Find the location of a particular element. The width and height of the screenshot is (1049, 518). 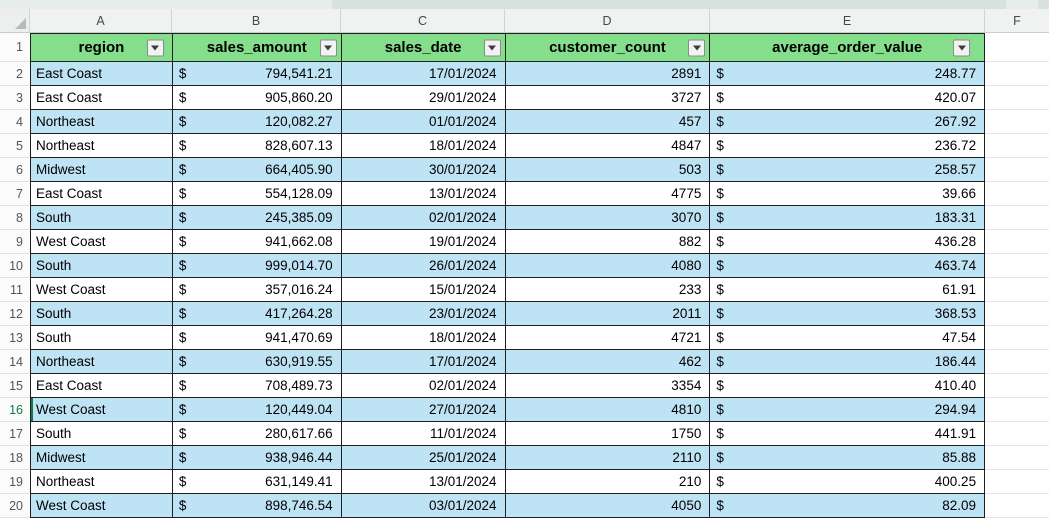

cell-E19: $400.25 is located at coordinates (848, 482).